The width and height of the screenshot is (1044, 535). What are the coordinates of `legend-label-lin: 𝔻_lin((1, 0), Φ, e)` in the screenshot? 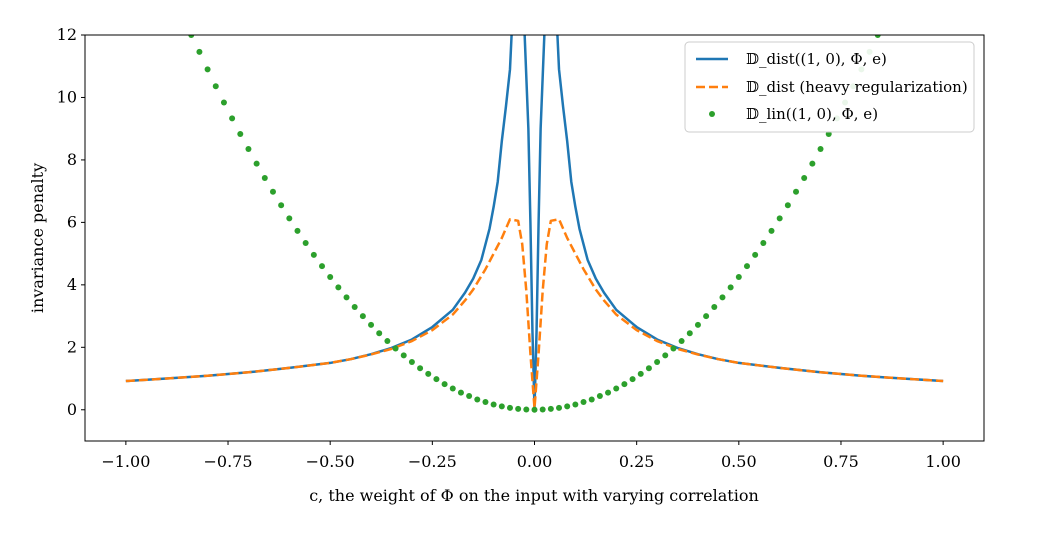 It's located at (812, 114).